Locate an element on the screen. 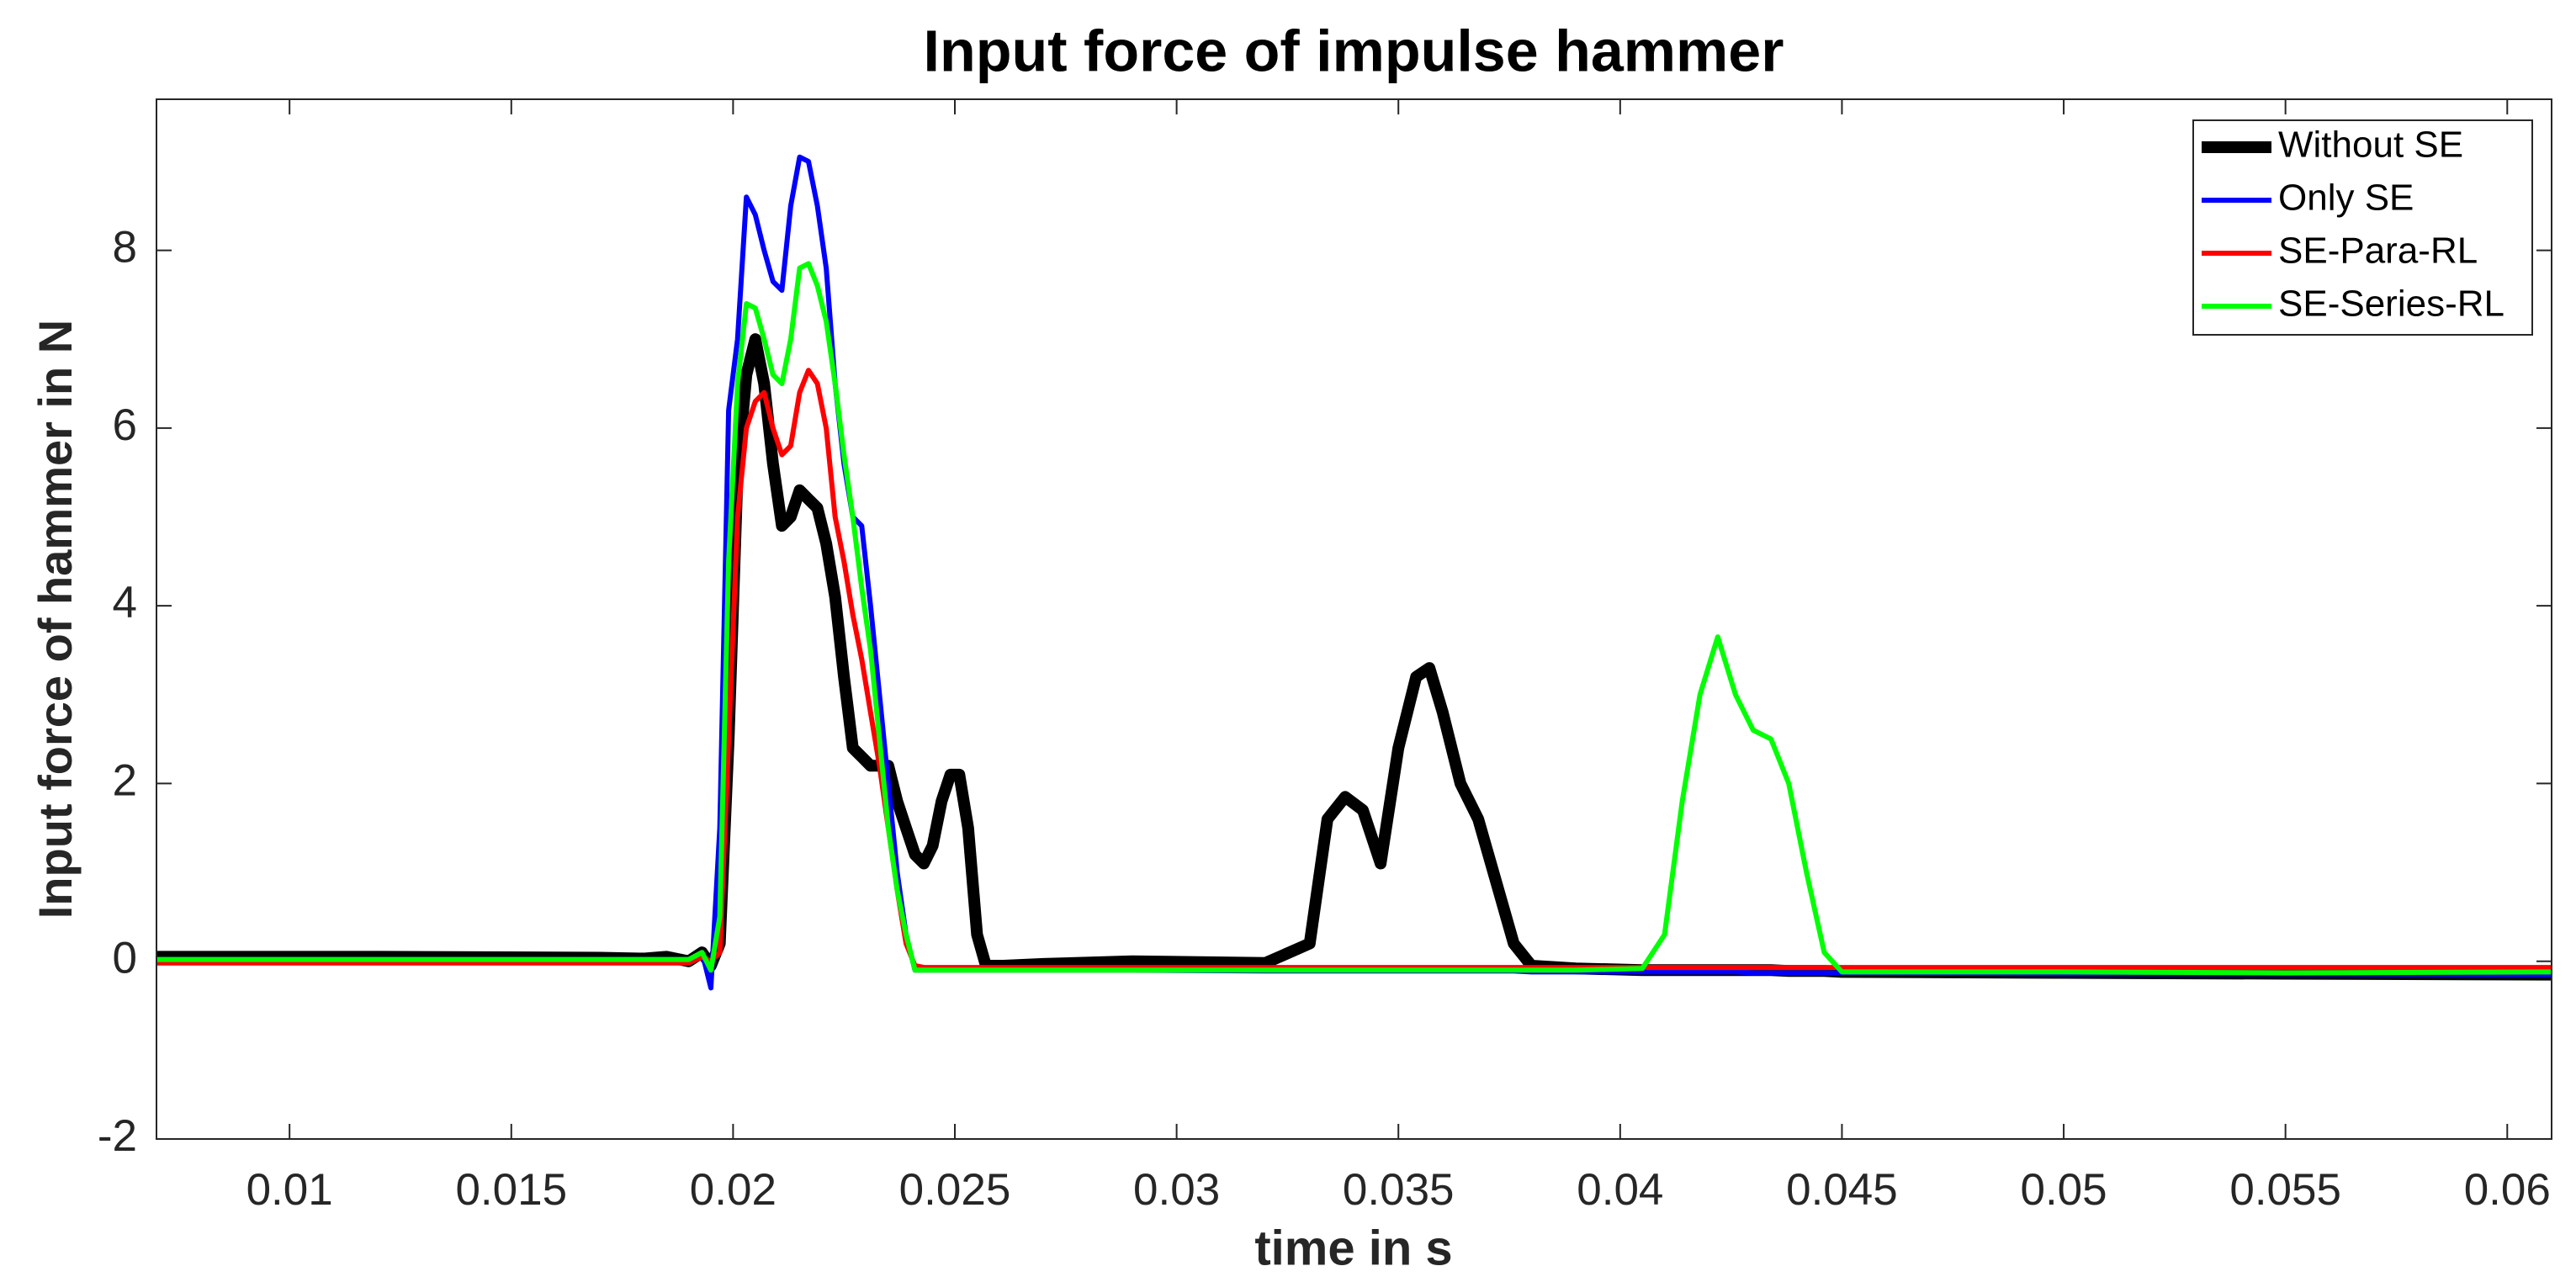 Image resolution: width=2576 pixels, height=1282 pixels. x-tick-label: 0.04 is located at coordinates (1620, 1190).